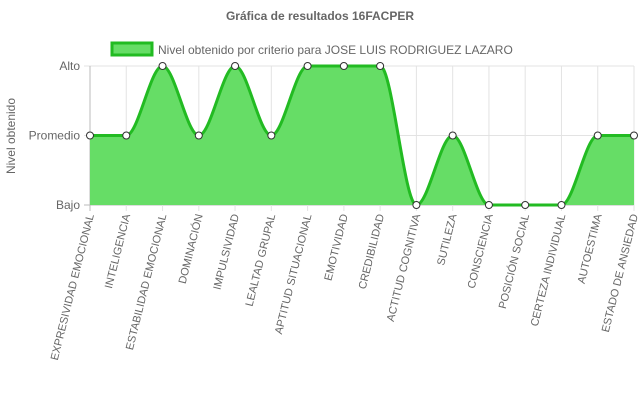  Describe the element at coordinates (227, 252) in the screenshot. I see `x-tick-label: IMPULSIVIDAD` at that location.